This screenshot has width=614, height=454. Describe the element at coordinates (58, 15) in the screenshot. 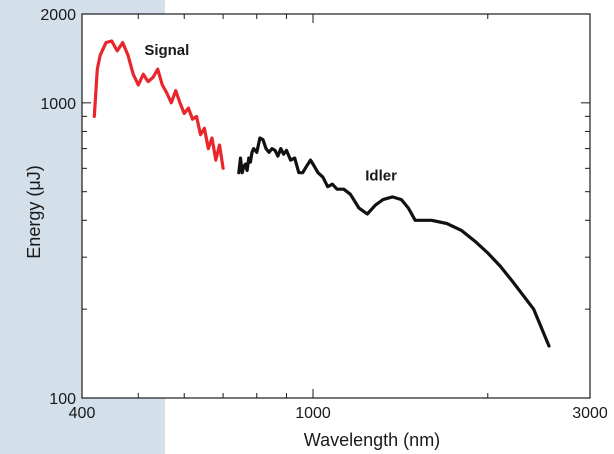

I see `y-tick-label: 2000` at that location.